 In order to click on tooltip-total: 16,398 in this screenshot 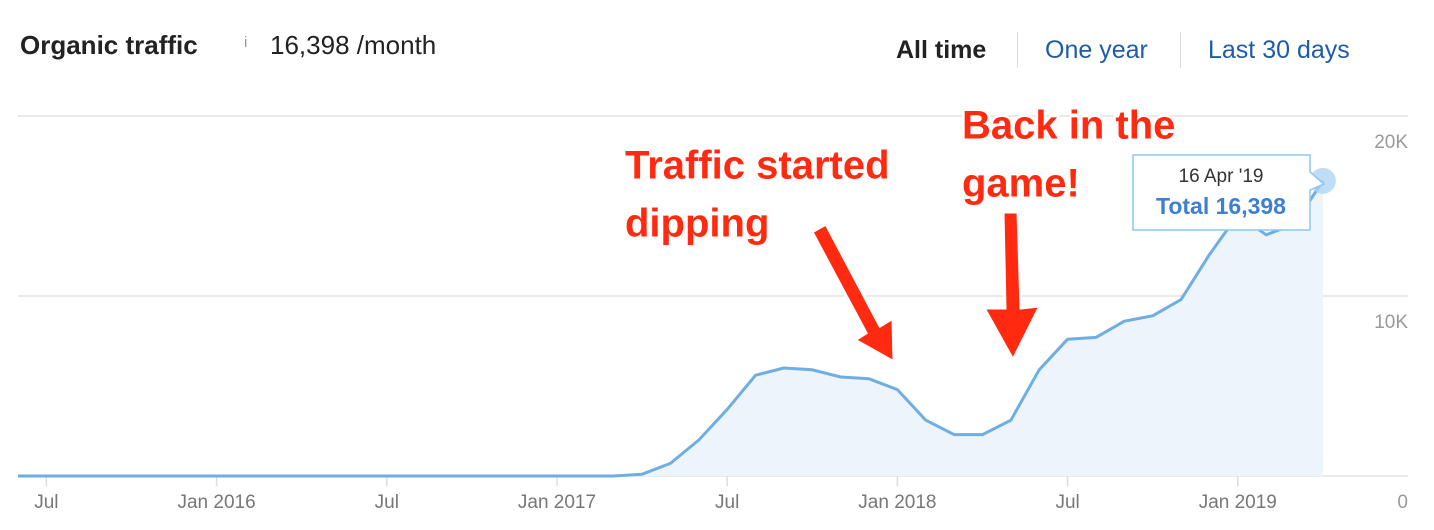, I will do `click(1251, 206)`.